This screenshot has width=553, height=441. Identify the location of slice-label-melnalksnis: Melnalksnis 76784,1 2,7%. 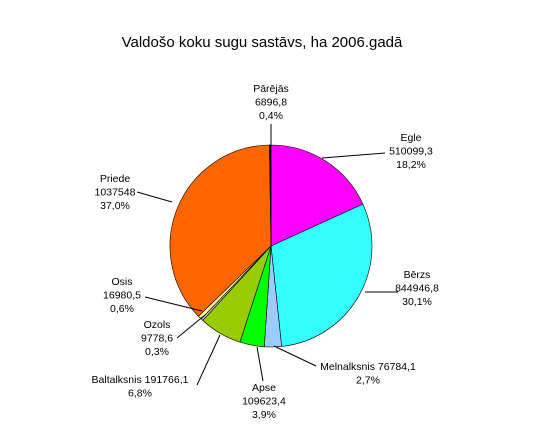
(368, 374).